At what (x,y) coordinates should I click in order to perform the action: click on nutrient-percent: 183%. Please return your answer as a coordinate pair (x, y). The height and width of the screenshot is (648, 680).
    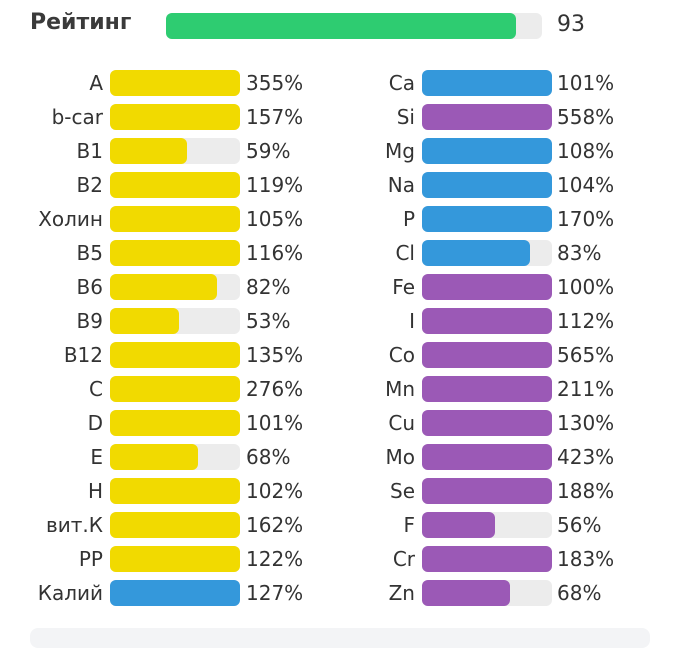
    Looking at the image, I should click on (586, 559).